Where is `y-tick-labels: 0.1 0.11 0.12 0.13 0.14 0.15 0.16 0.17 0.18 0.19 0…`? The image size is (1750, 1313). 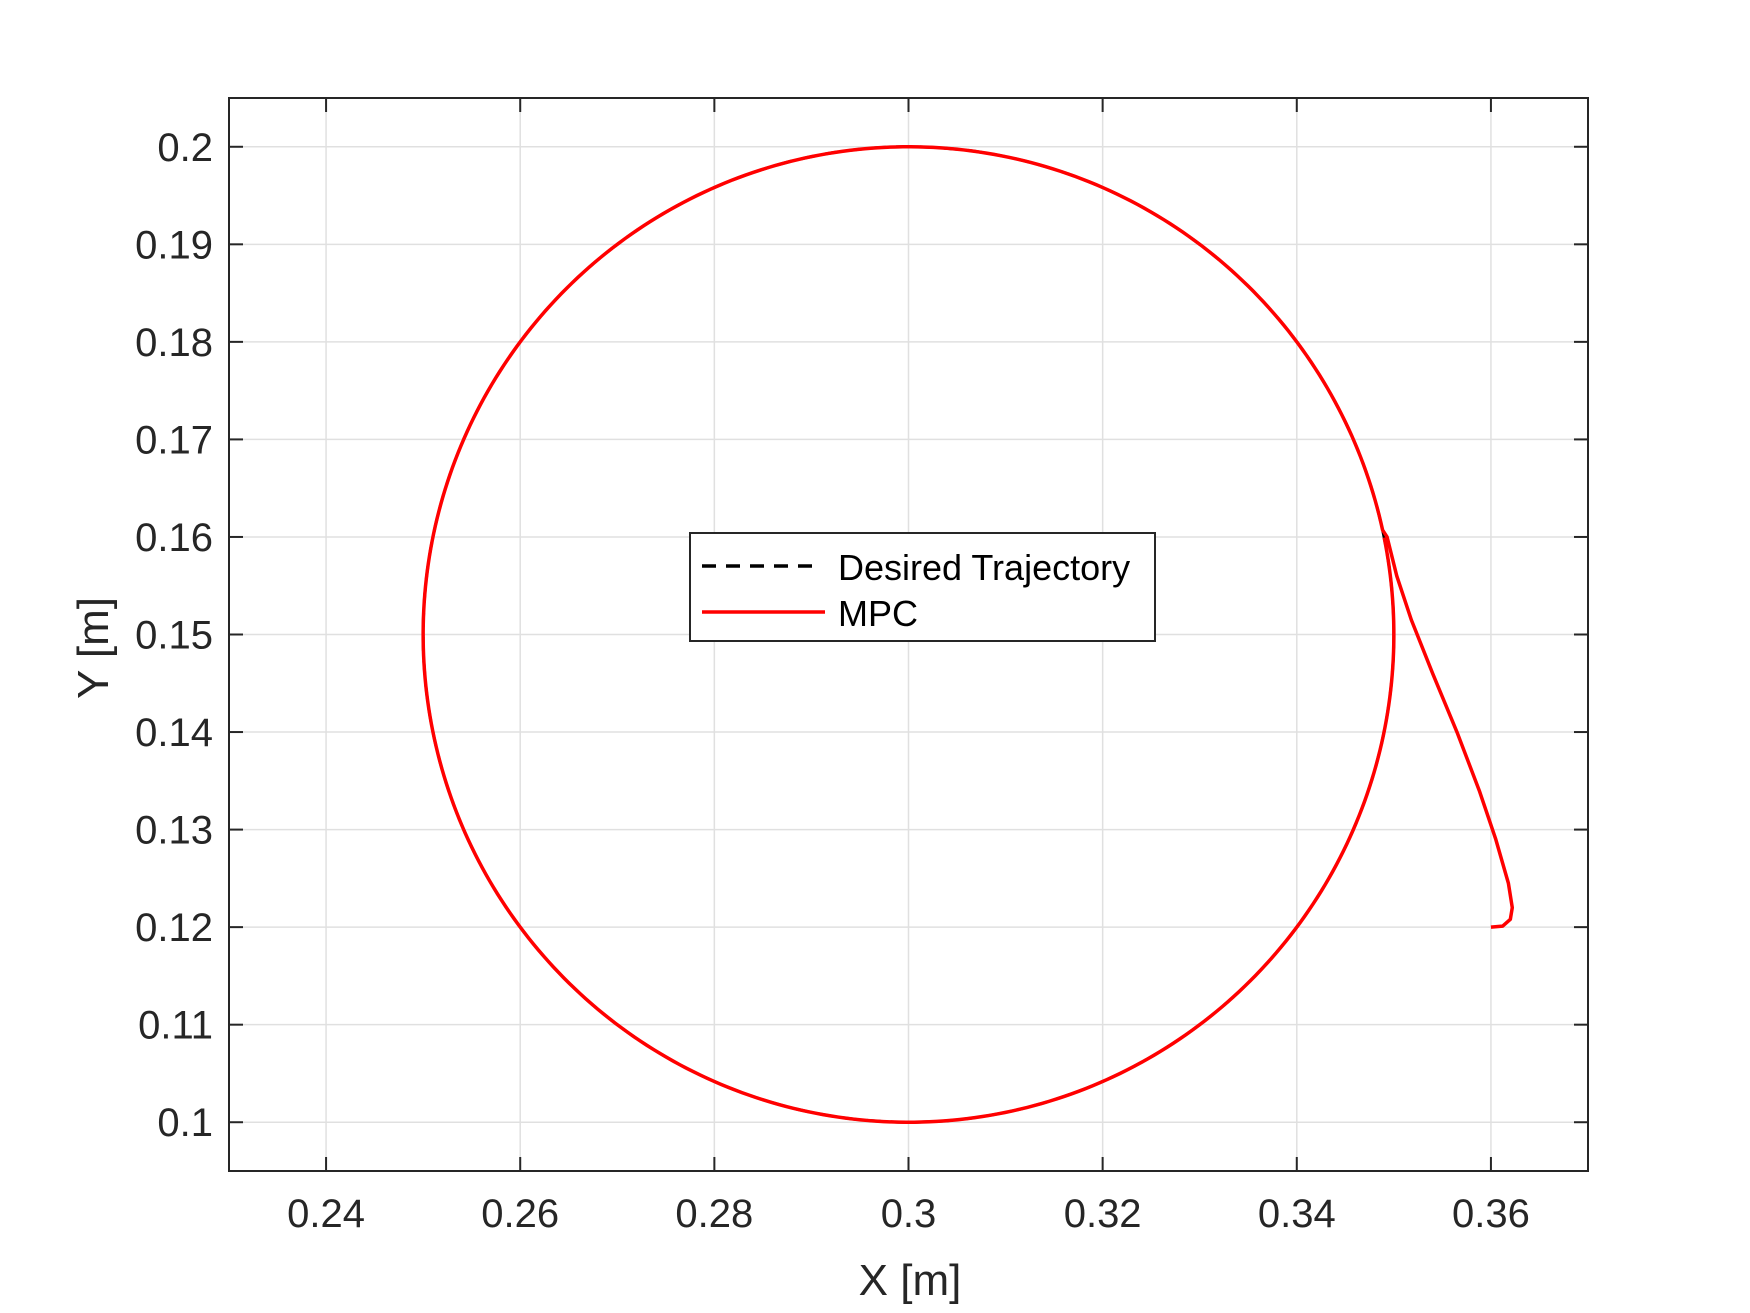 y-tick-labels: 0.1 0.11 0.12 0.13 0.14 0.15 0.16 0.17 0.18 0.19 0… is located at coordinates (174, 635).